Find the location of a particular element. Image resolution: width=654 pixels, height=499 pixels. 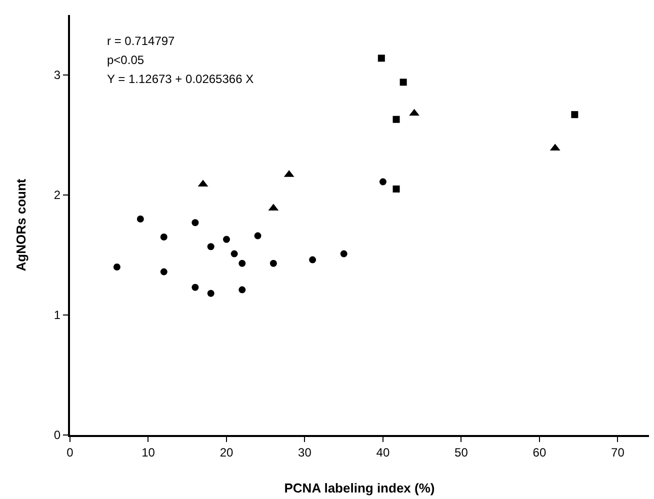

x-tick-label: 40 is located at coordinates (383, 452).